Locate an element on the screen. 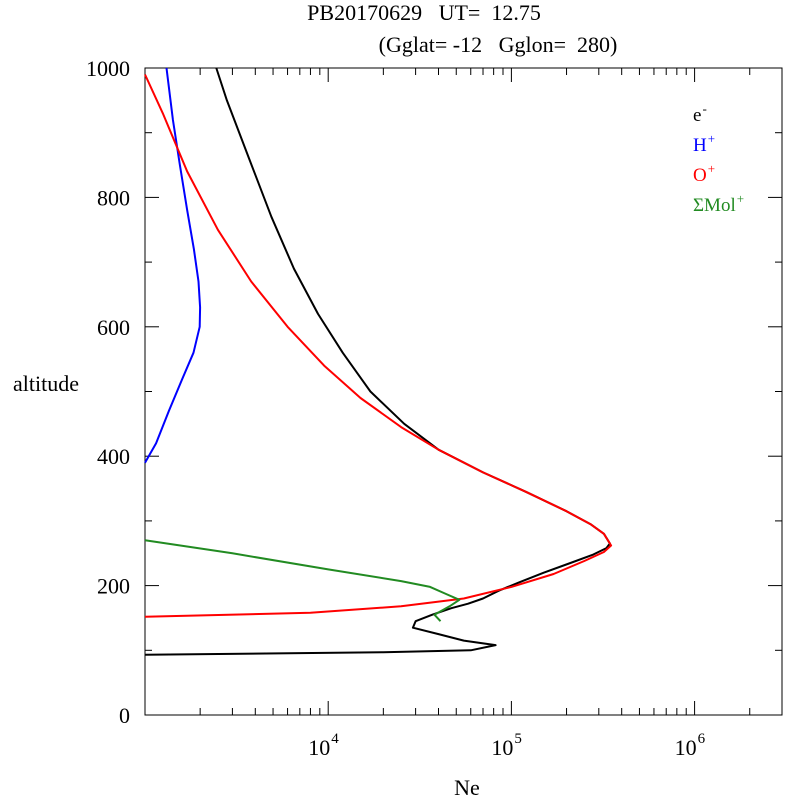  y-tick-label: 600 is located at coordinates (113, 327).